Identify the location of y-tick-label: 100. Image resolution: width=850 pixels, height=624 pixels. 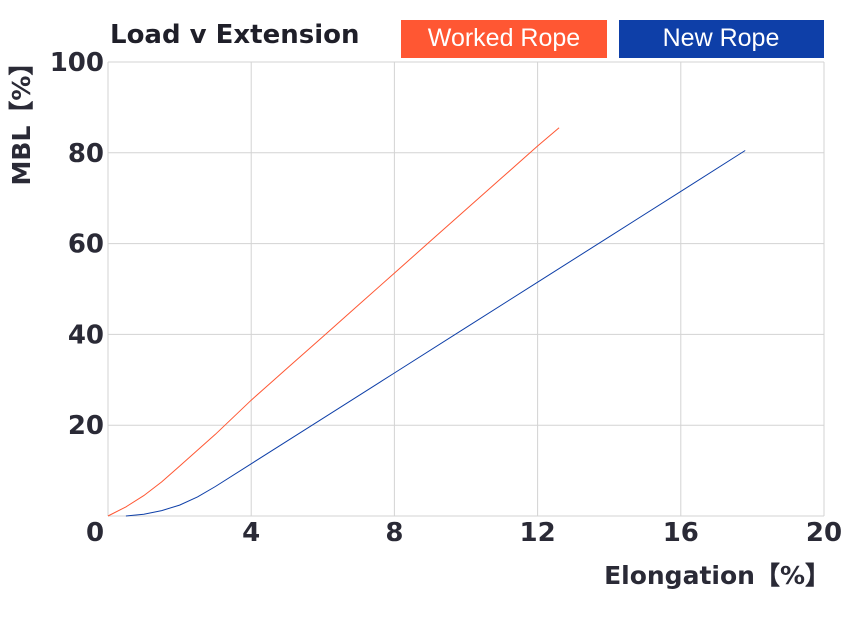
(77, 63).